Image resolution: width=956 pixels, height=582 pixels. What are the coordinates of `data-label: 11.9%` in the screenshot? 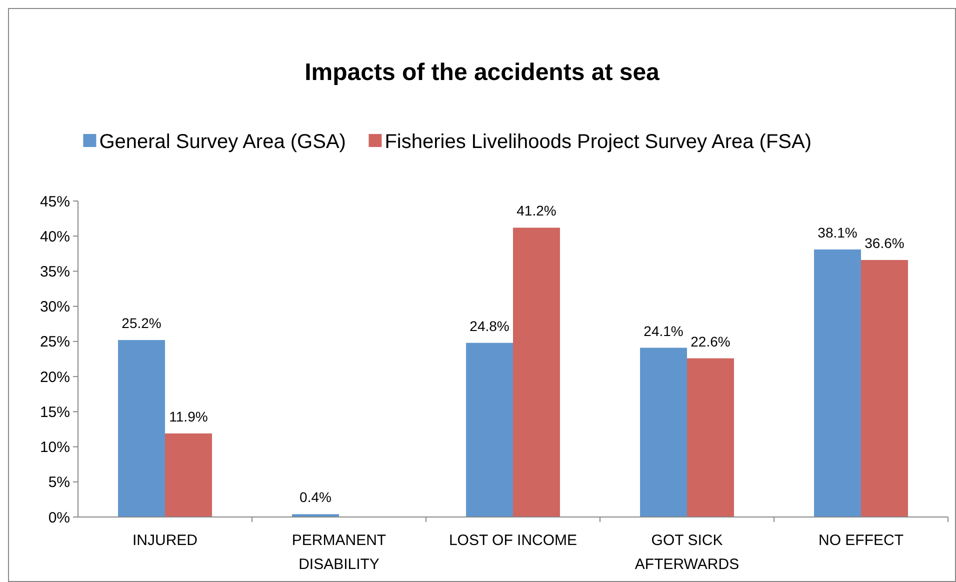 It's located at (188, 416).